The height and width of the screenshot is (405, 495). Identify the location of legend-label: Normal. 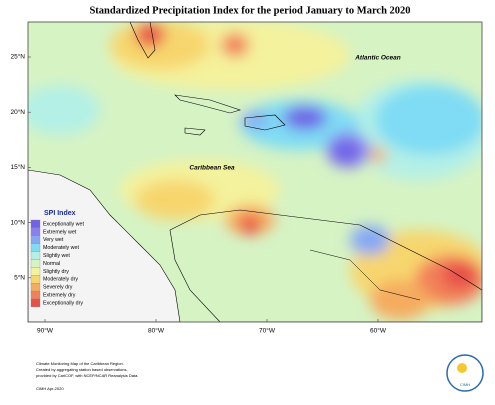
(51, 264).